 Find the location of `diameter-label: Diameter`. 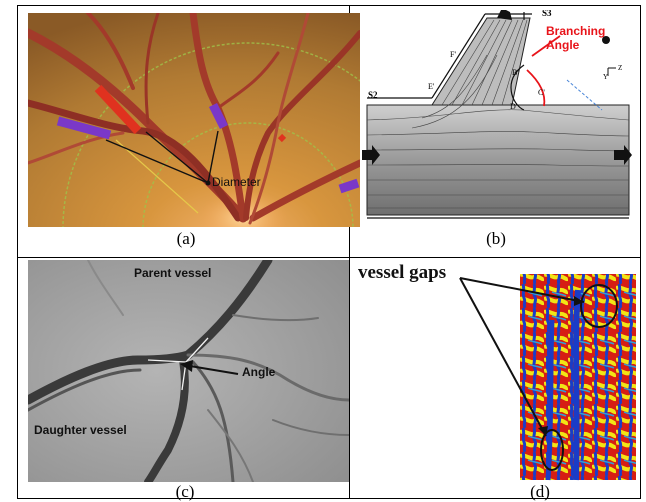

diameter-label: Diameter is located at coordinates (236, 182).